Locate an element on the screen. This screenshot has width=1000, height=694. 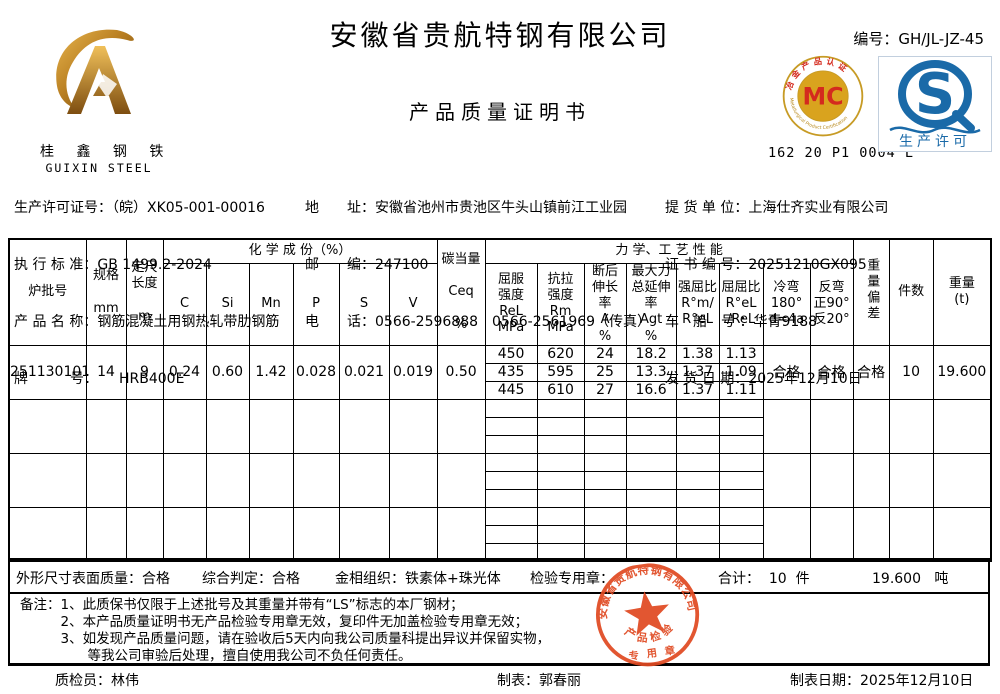
cell-si: 0.60 is located at coordinates (227, 372).